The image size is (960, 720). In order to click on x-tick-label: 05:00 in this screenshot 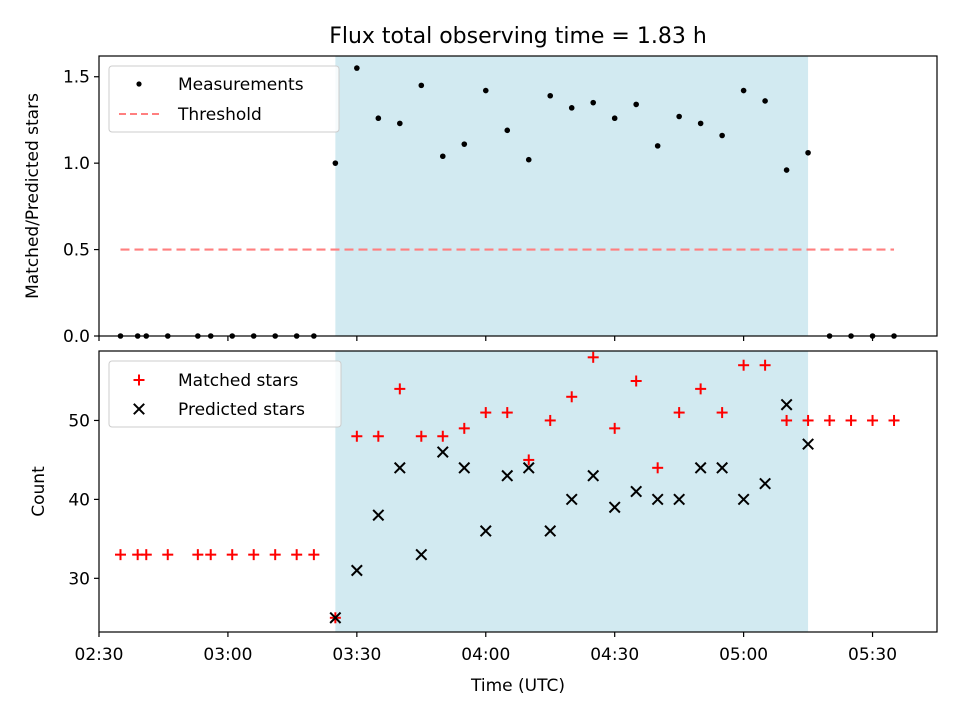, I will do `click(743, 655)`.